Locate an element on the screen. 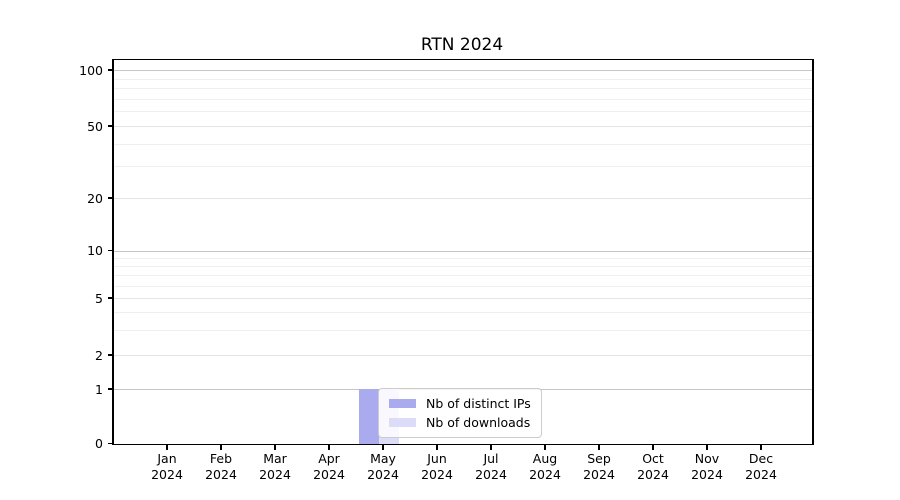 This screenshot has width=900, height=500. legend-label-nb-of-downloads: Nb of downloads is located at coordinates (478, 422).